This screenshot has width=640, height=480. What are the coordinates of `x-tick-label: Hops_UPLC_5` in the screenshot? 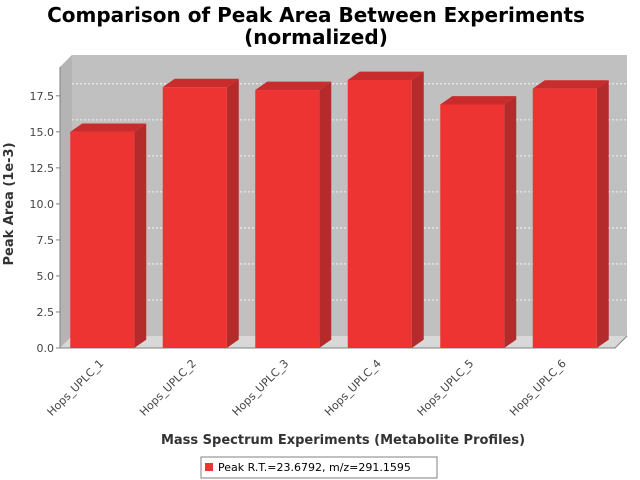 It's located at (446, 388).